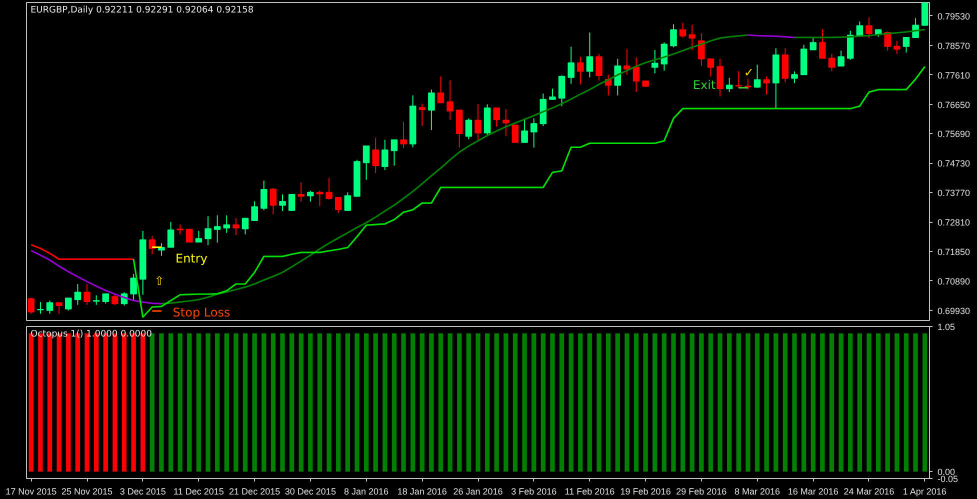  I want to click on x-tick-label: 11 Dec 2015, so click(199, 491).